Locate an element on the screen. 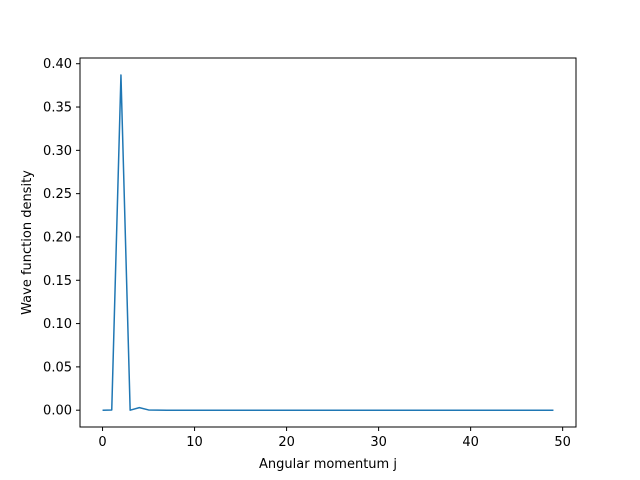 Image resolution: width=640 pixels, height=480 pixels. y-axis-label: Wave function density is located at coordinates (27, 242).